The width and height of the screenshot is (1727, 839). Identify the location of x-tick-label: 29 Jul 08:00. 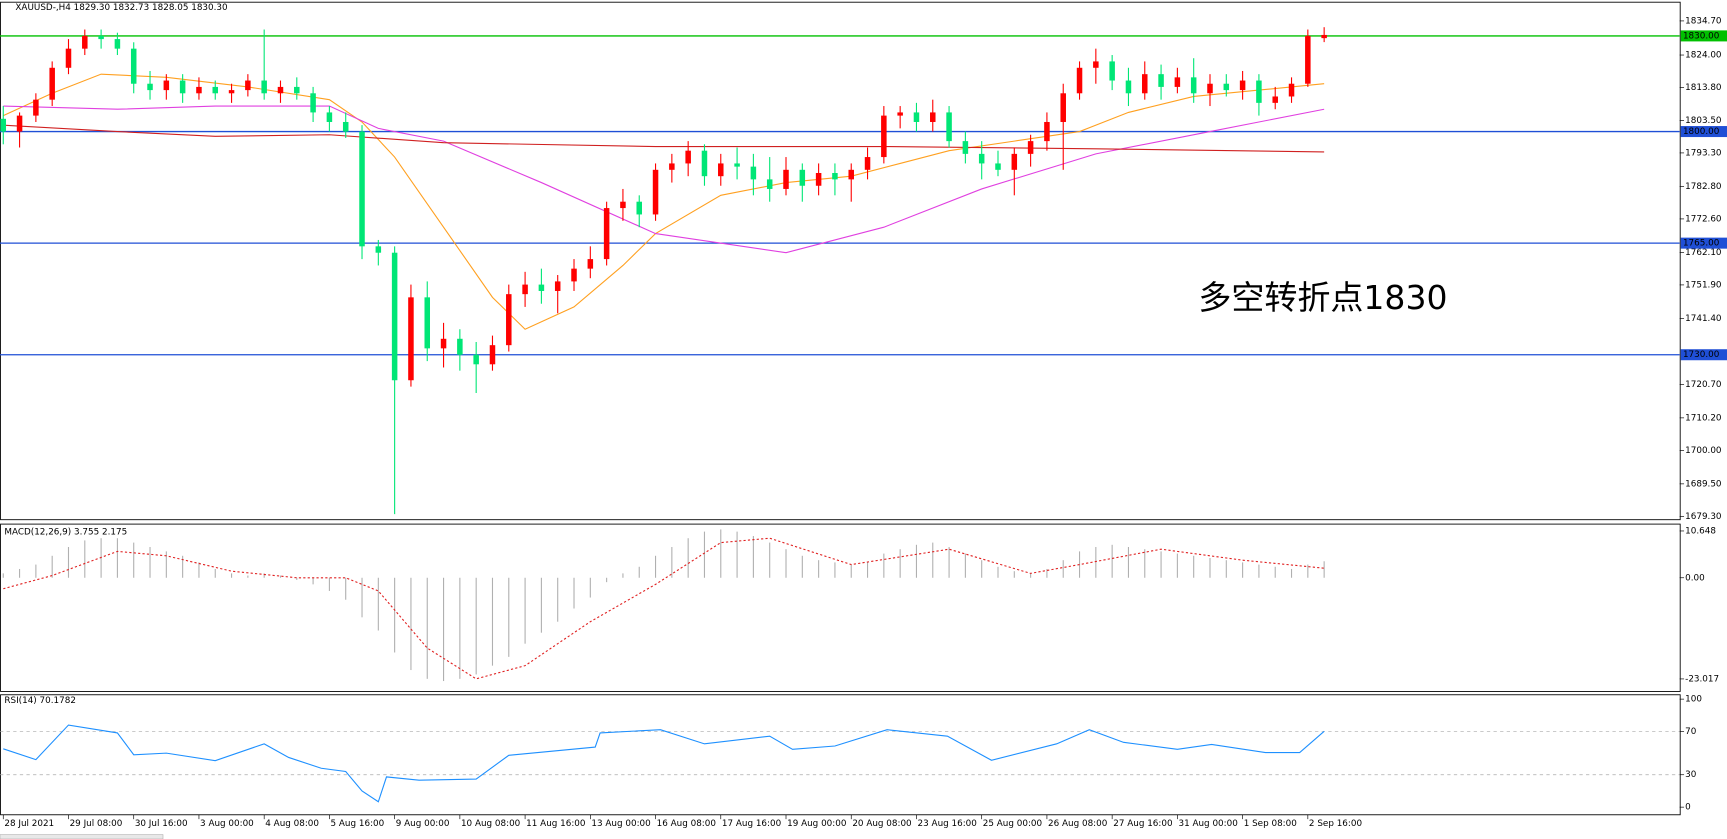
(96, 824).